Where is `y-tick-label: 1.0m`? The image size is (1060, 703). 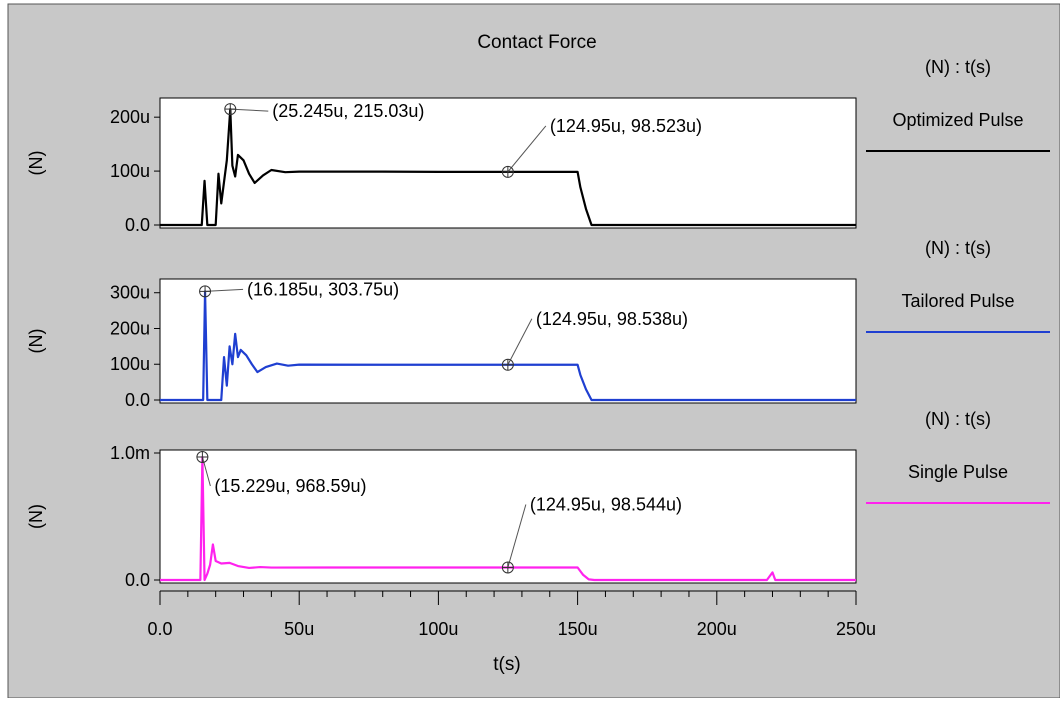 y-tick-label: 1.0m is located at coordinates (130, 453).